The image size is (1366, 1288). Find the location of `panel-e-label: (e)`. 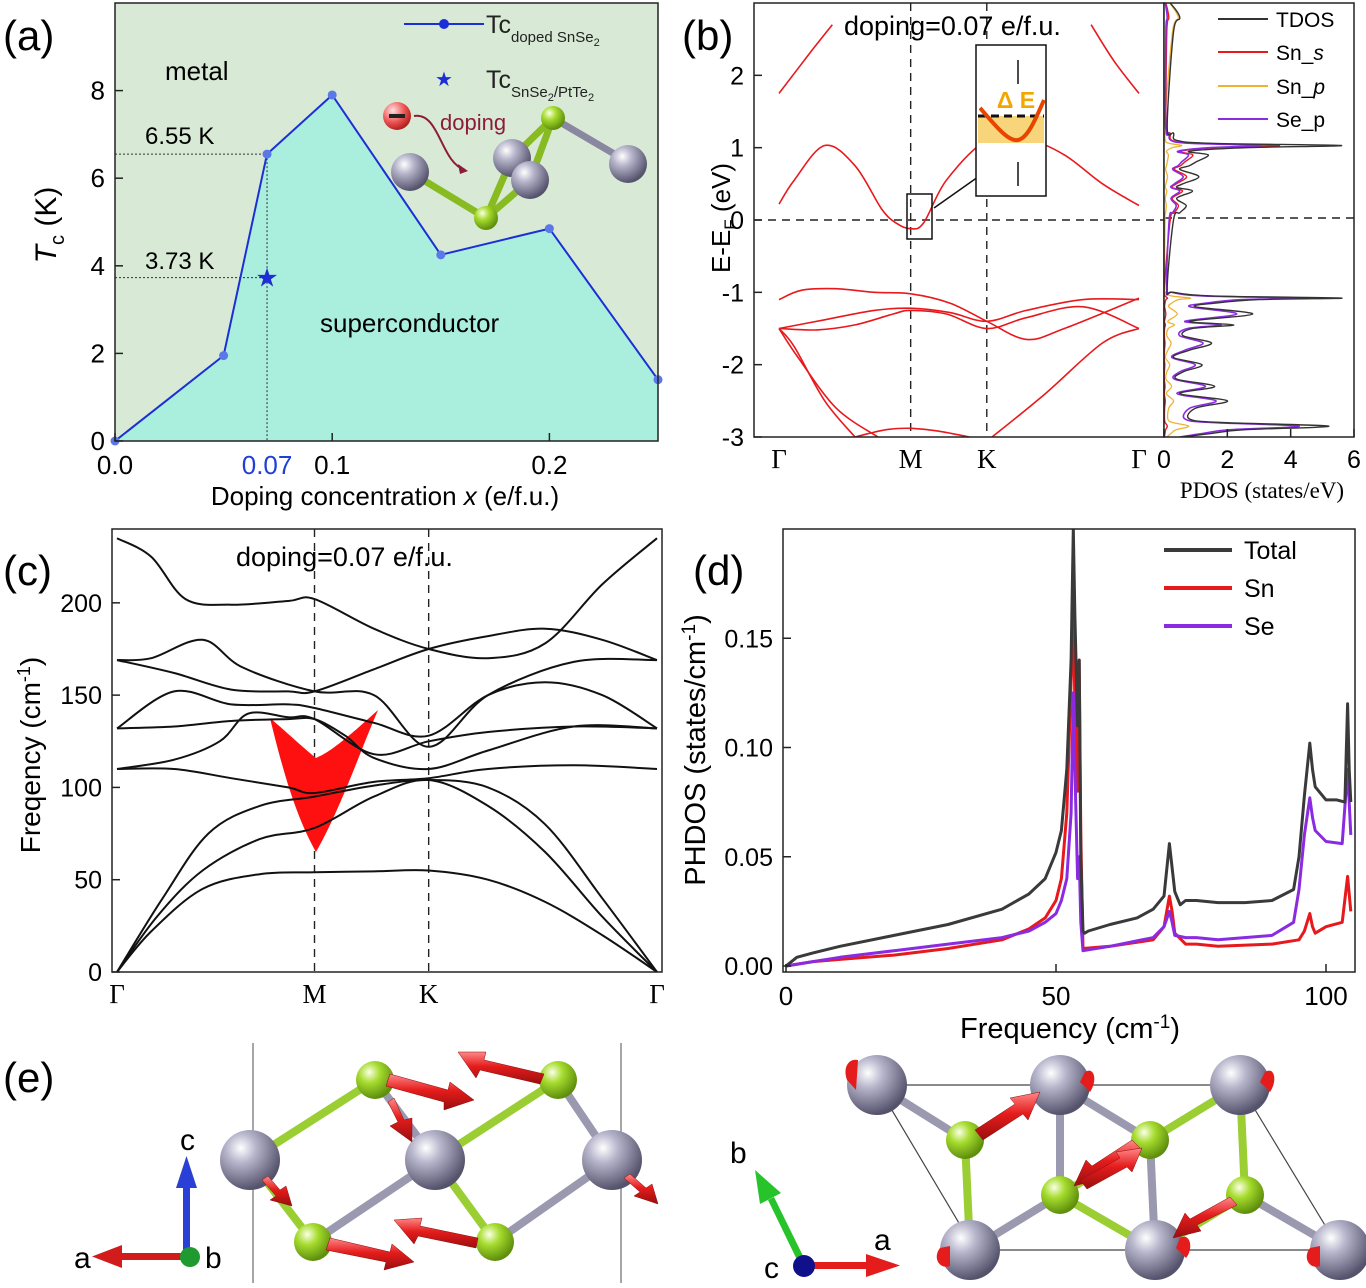

panel-e-label: (e) is located at coordinates (28, 1077).